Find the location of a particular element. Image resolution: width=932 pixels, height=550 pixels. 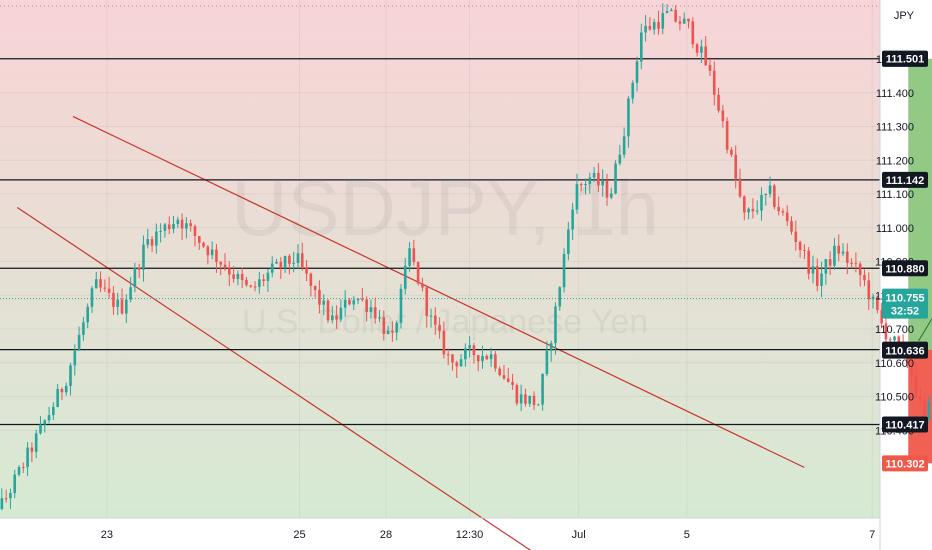

level-price-box: 111.142 is located at coordinates (905, 179).